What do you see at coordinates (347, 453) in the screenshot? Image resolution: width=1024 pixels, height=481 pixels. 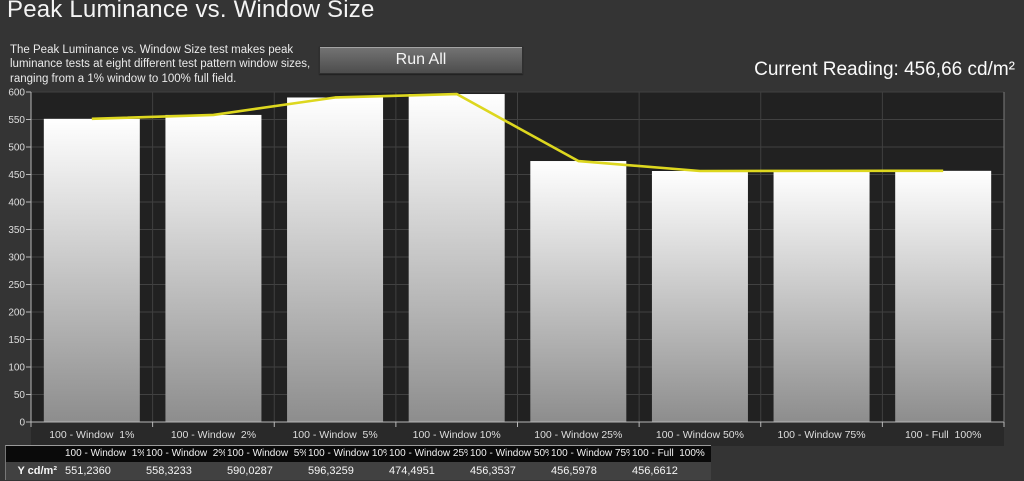 I see `table-header-cell-3: 100 - Window 10%` at bounding box center [347, 453].